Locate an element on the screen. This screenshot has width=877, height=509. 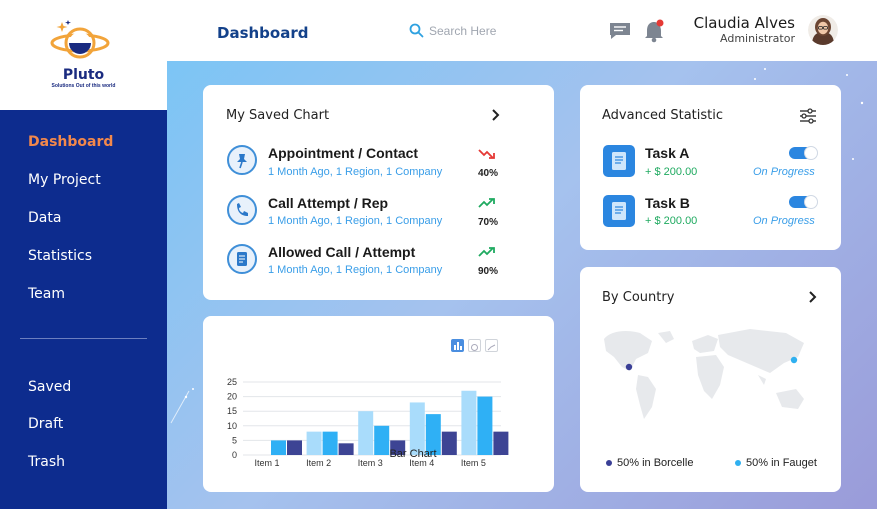
sidebar-item-data: Data is located at coordinates (45, 218).